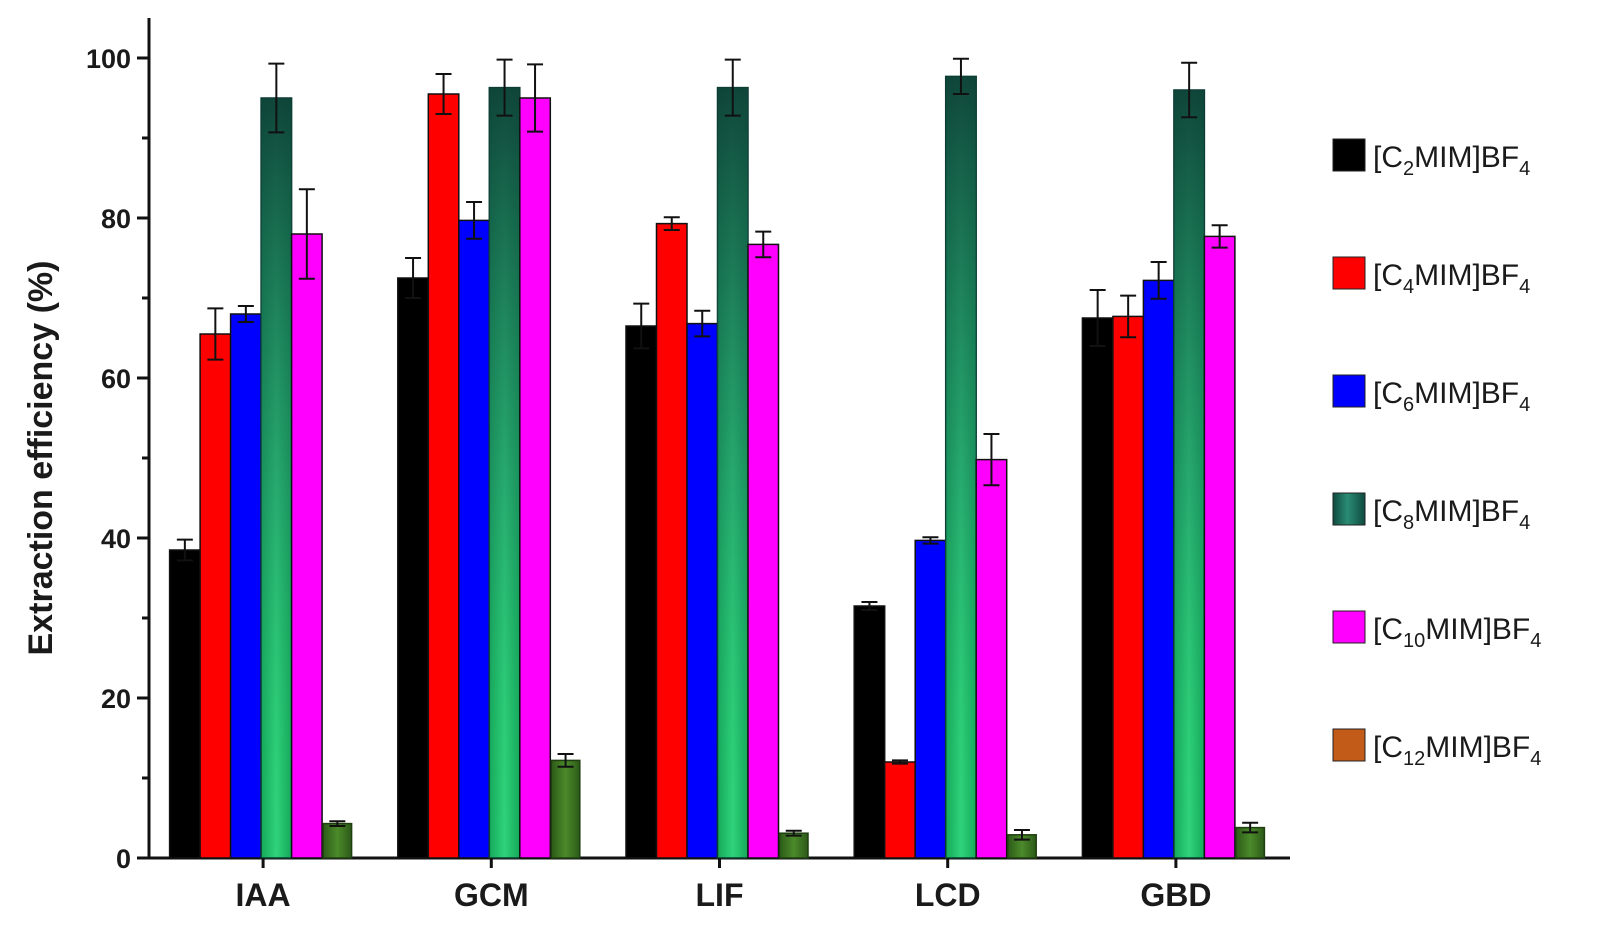  What do you see at coordinates (41, 458) in the screenshot?
I see `y-axis-title: Extraction efficiency (%)` at bounding box center [41, 458].